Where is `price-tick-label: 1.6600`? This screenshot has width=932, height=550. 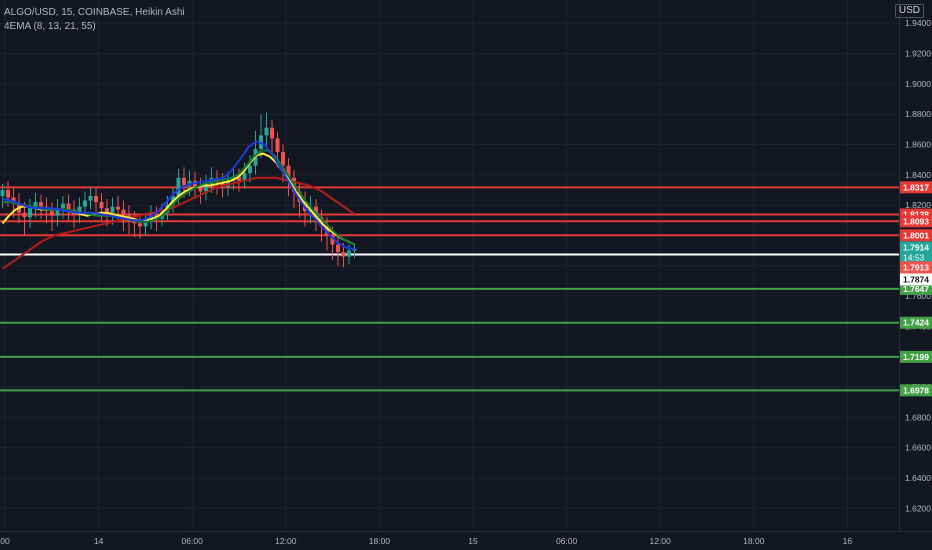 price-tick-label: 1.6600 is located at coordinates (918, 448).